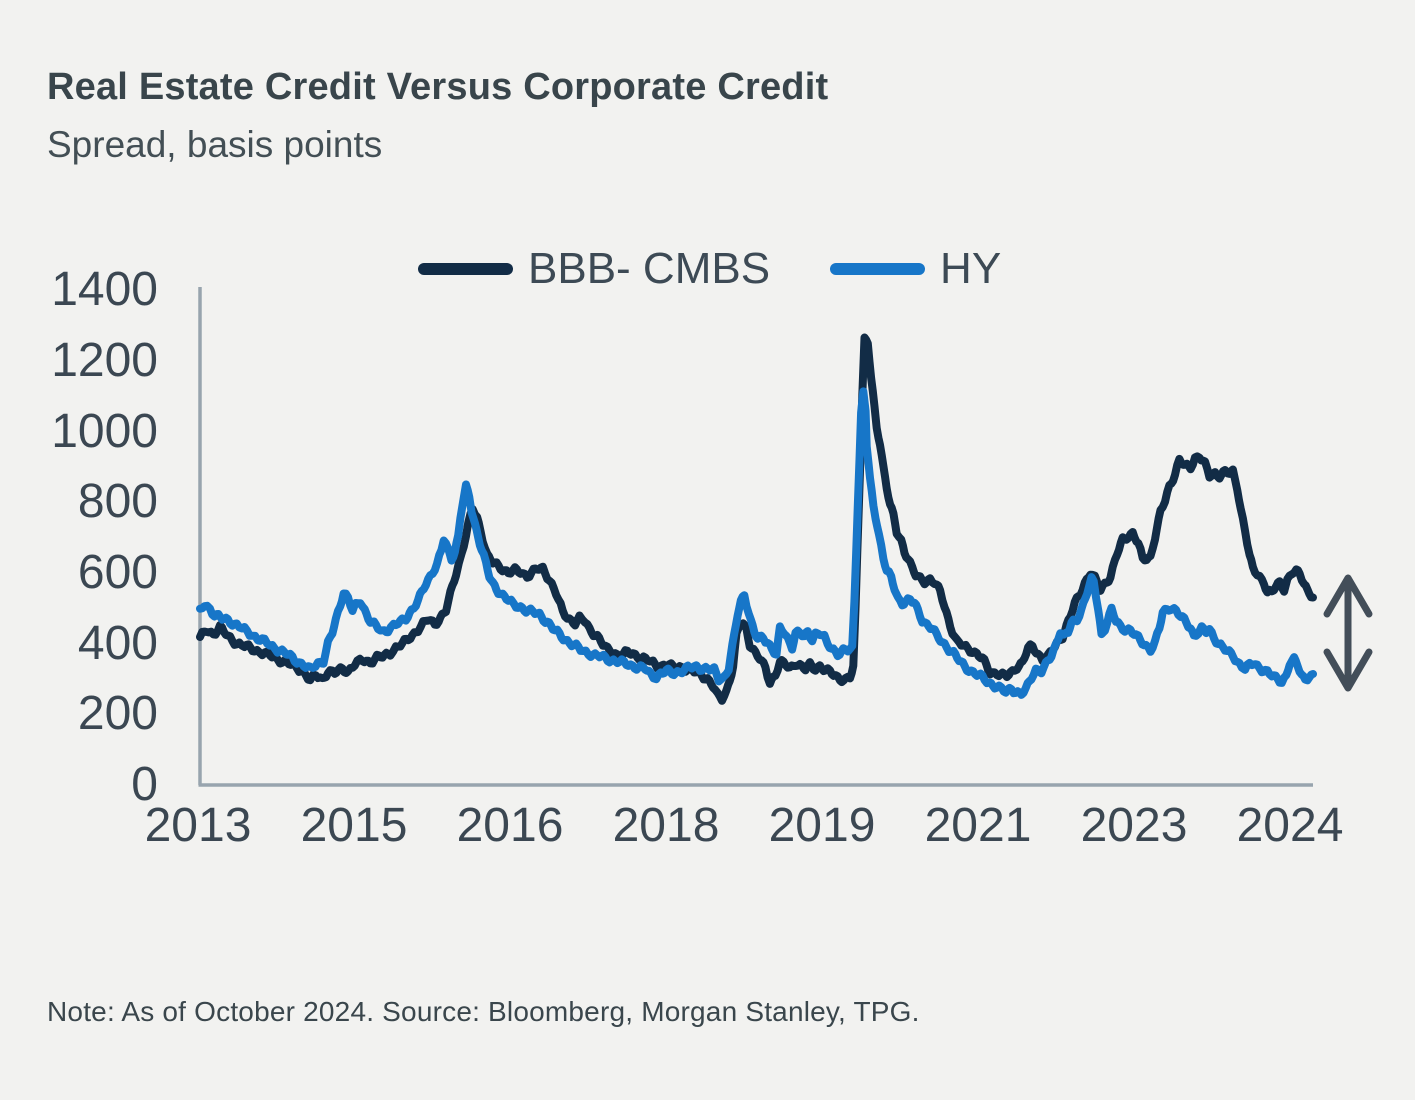  What do you see at coordinates (104, 431) in the screenshot?
I see `y-tick-1000: 1000` at bounding box center [104, 431].